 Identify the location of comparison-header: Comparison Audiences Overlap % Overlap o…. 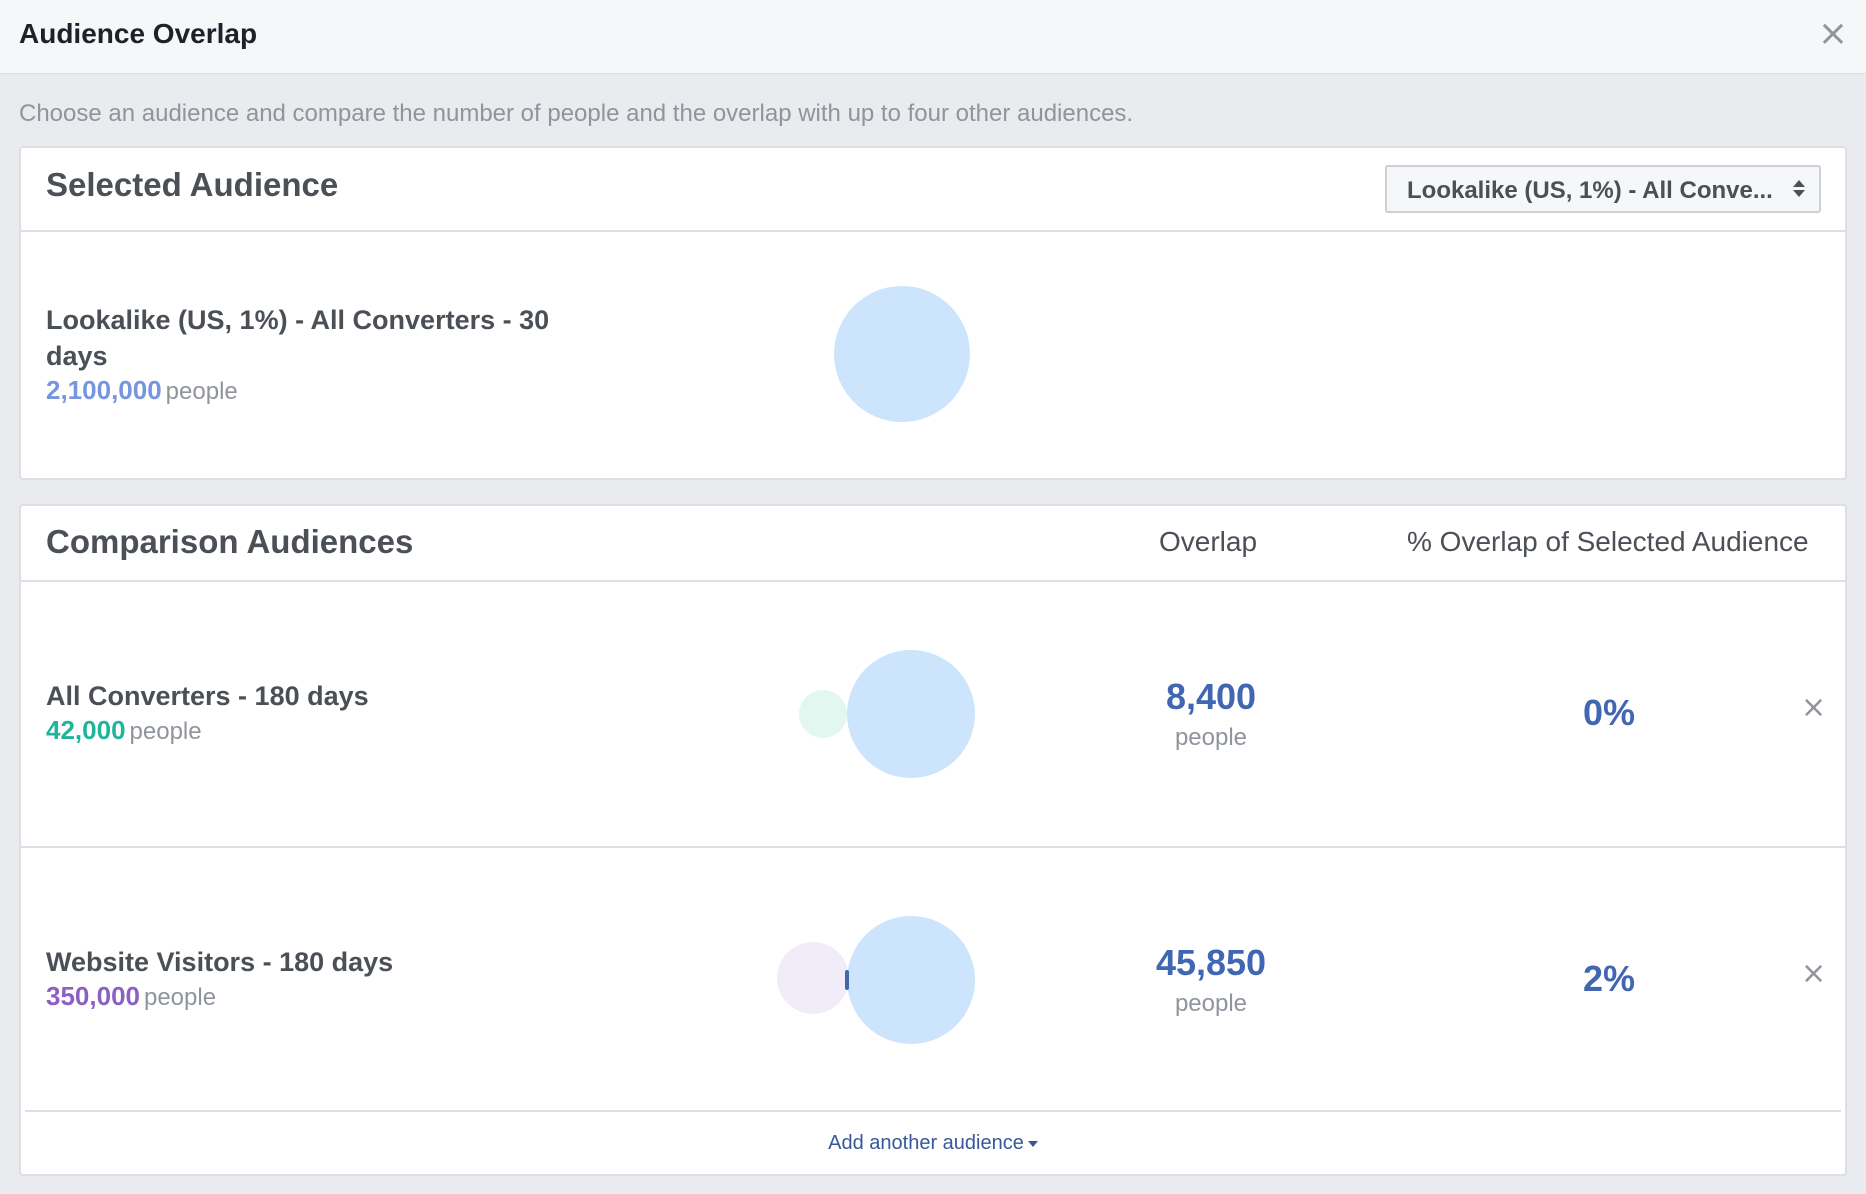
(933, 544).